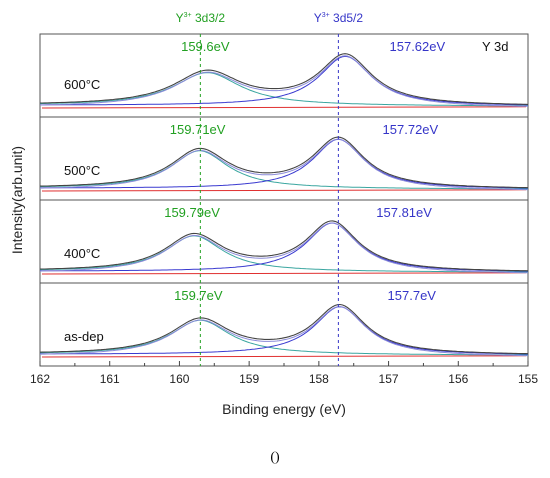  I want to click on ref-label-1: Y3+ 3d3/2, so click(201, 18).